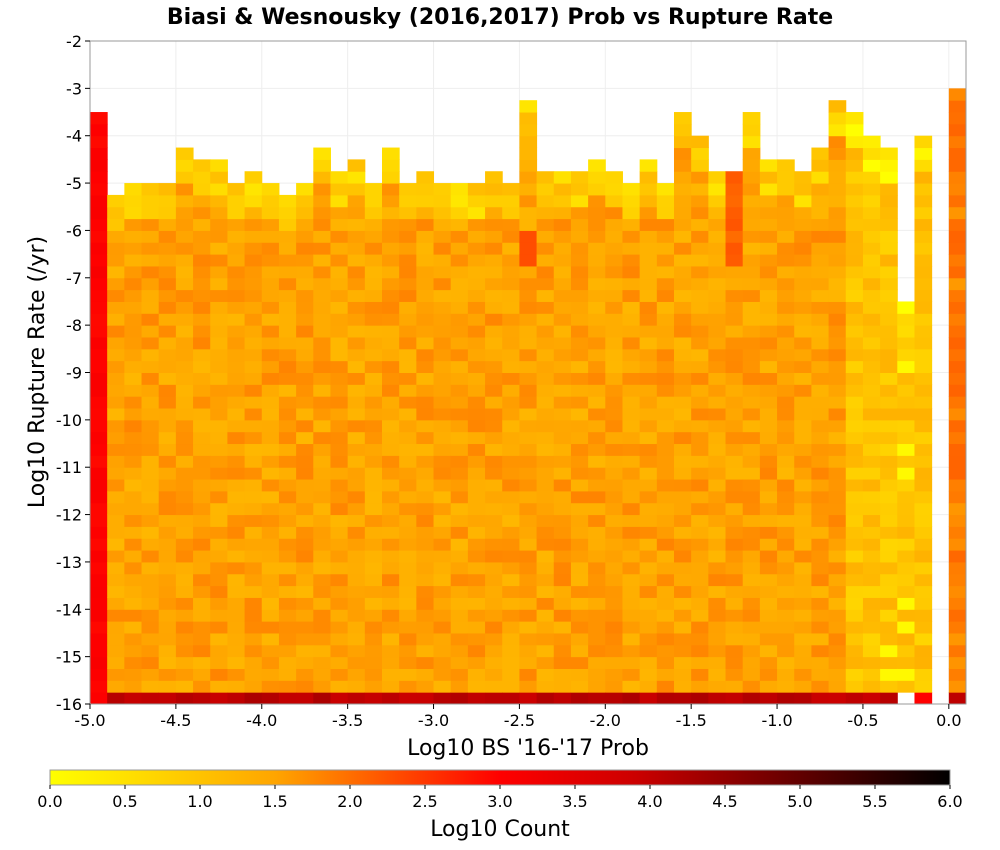  I want to click on colorbar-tick-label: 6.0, so click(949, 801).